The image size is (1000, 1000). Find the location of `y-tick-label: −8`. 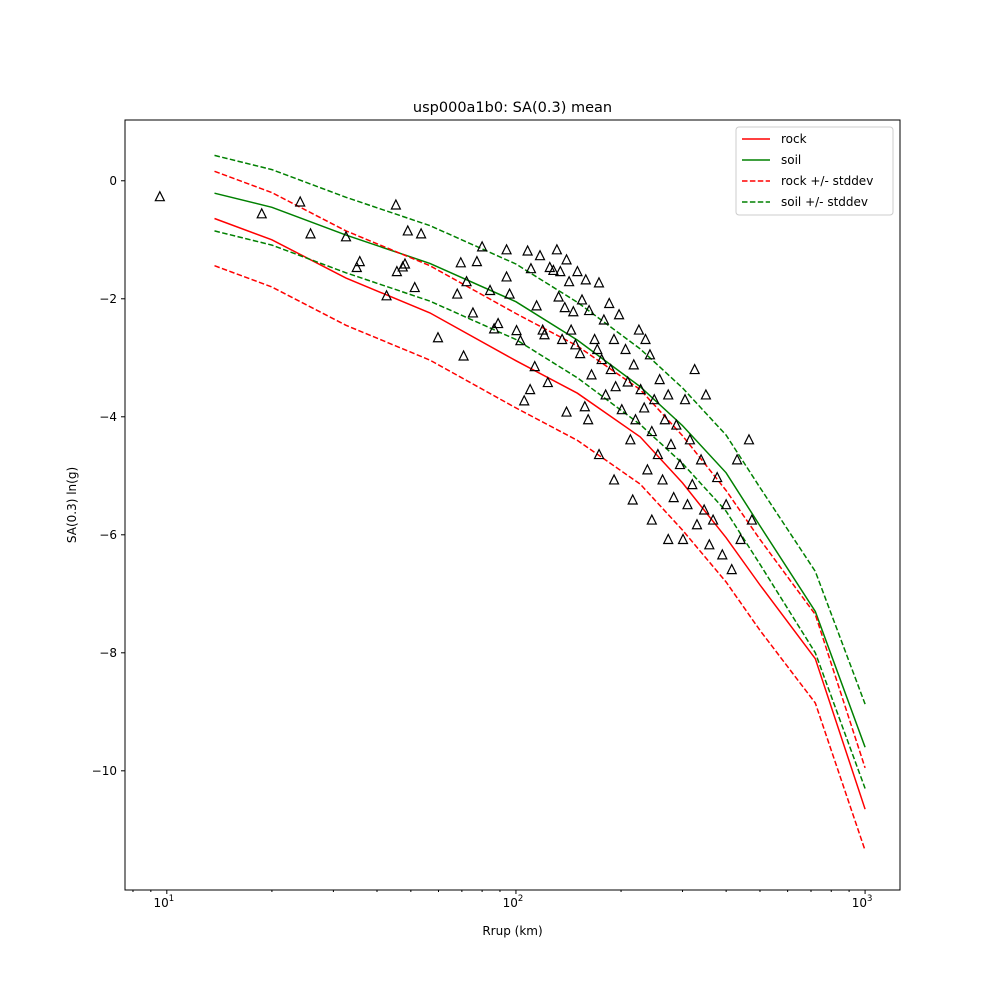

y-tick-label: −8 is located at coordinates (108, 653).